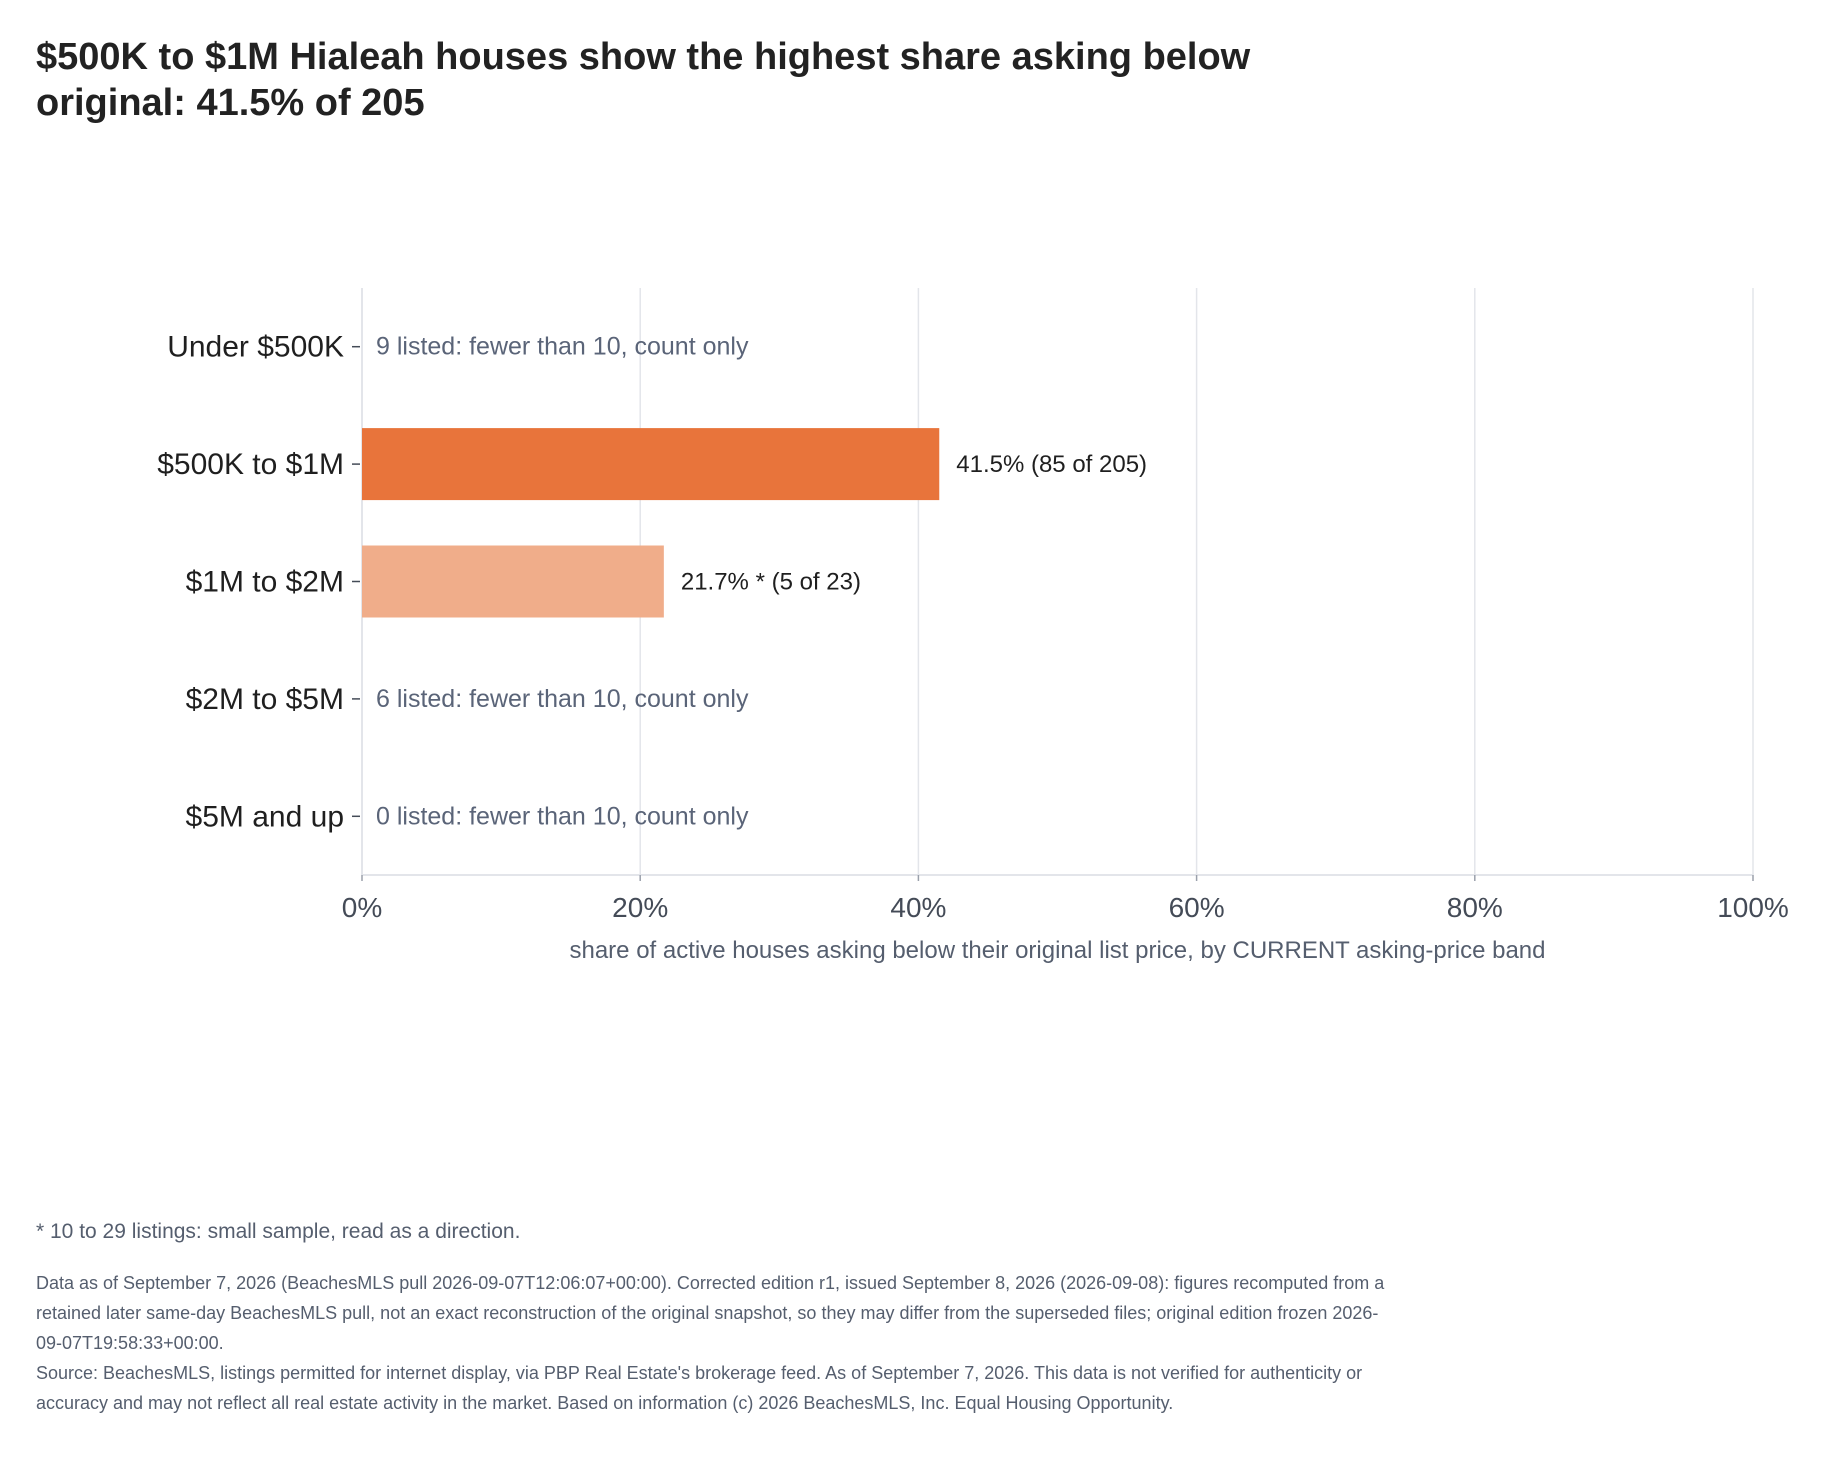 The height and width of the screenshot is (1477, 1821). I want to click on x-tick-label-0: 0%, so click(362, 907).